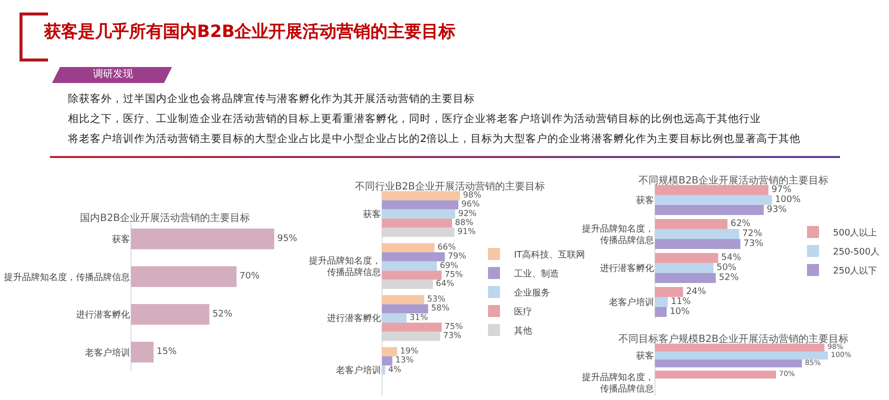  What do you see at coordinates (781, 190) in the screenshot?
I see `data-label: 97%` at bounding box center [781, 190].